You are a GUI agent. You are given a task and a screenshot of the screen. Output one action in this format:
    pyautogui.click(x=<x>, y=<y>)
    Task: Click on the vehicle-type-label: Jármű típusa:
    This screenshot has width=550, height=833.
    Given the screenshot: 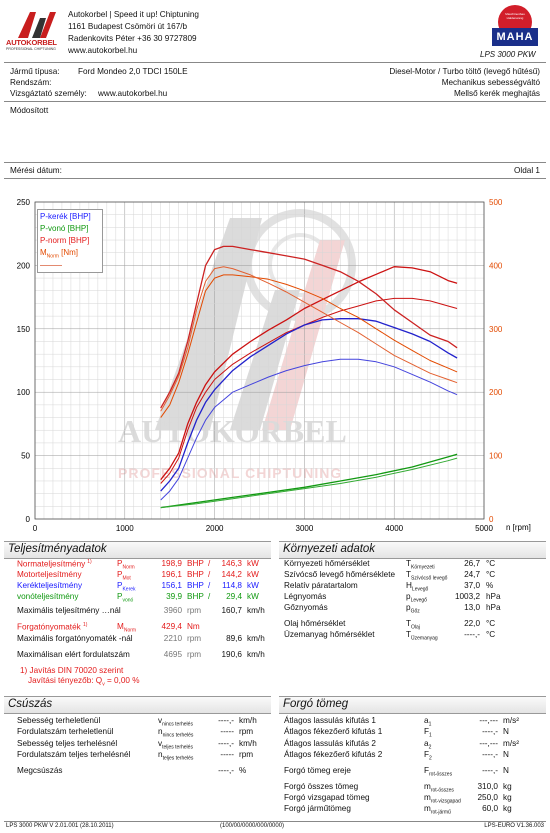 What is the action you would take?
    pyautogui.click(x=35, y=71)
    